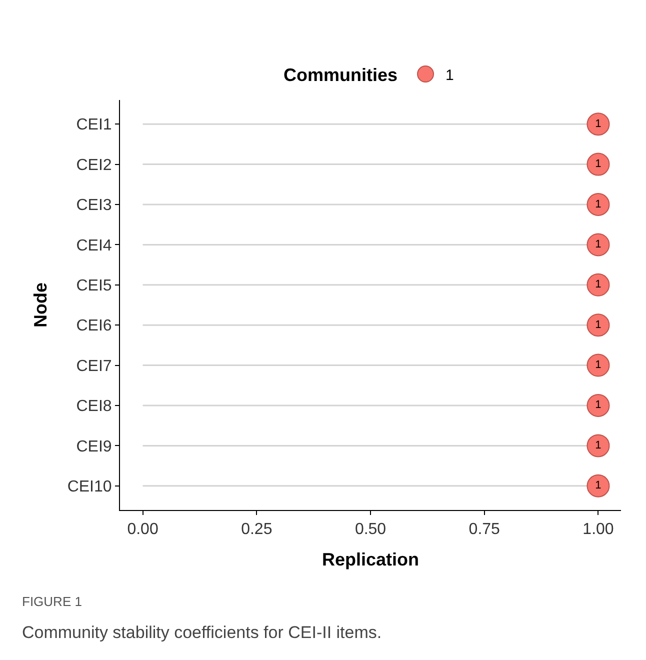  What do you see at coordinates (371, 559) in the screenshot?
I see `x-axis-title: Replication` at bounding box center [371, 559].